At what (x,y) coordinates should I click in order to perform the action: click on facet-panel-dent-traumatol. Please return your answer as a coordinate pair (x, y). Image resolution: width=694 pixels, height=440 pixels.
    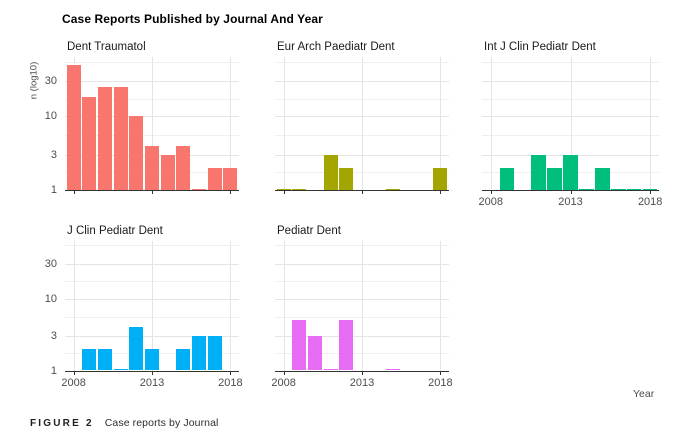
    Looking at the image, I should click on (152, 125).